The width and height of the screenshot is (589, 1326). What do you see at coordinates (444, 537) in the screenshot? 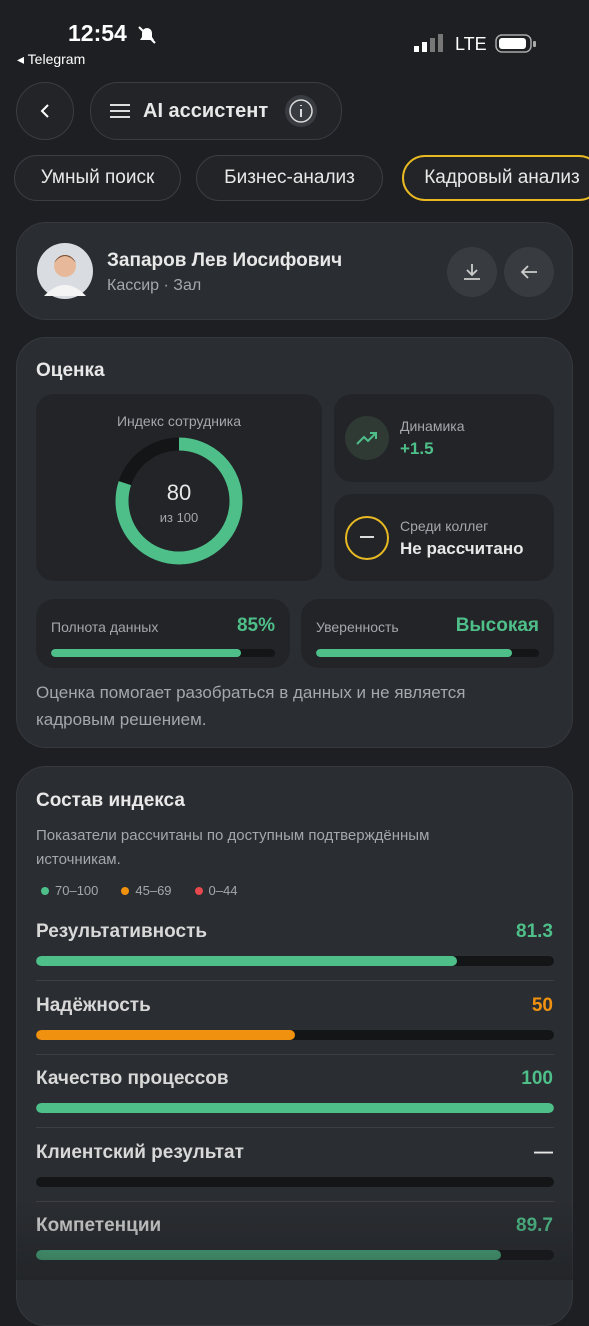
I see `peers-box: Среди коллег Не рассчитано` at bounding box center [444, 537].